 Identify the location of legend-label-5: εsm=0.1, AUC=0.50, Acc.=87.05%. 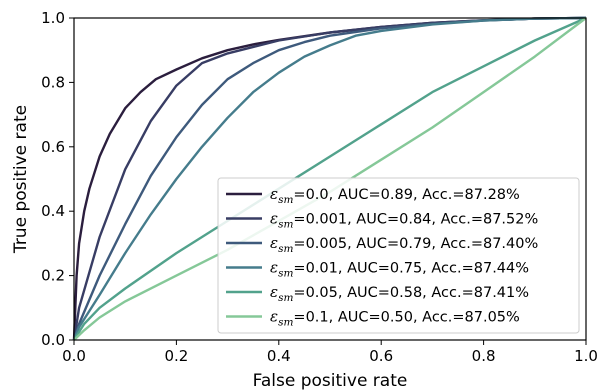
(395, 318).